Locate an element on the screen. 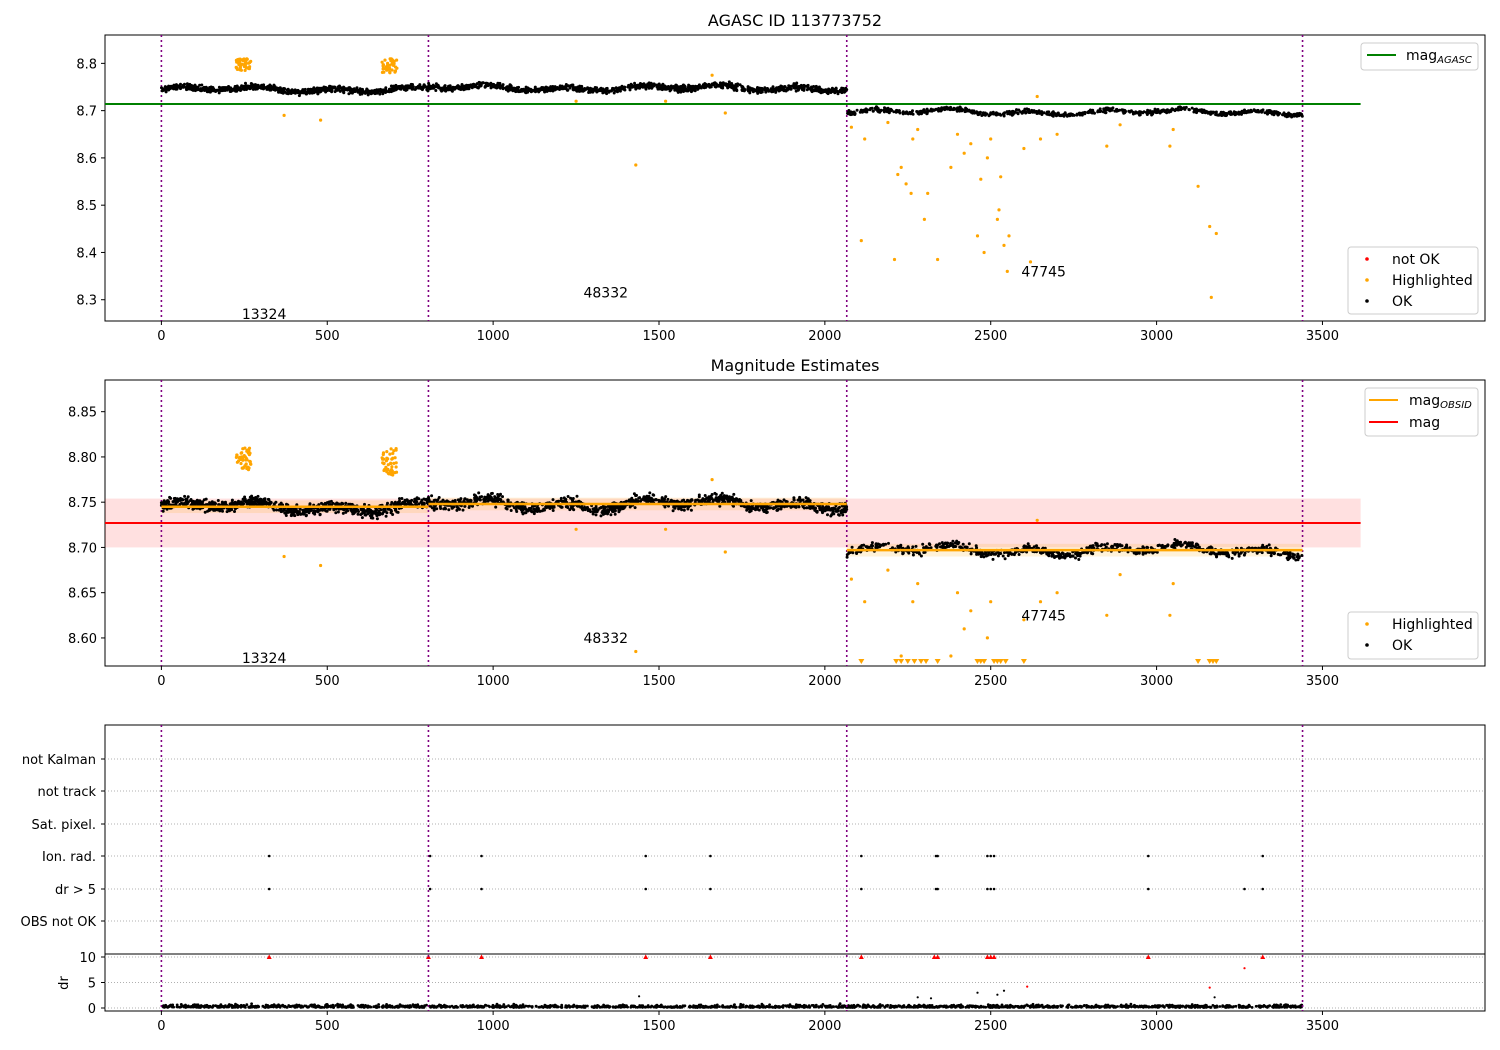  observation-label: 48332 is located at coordinates (605, 294).